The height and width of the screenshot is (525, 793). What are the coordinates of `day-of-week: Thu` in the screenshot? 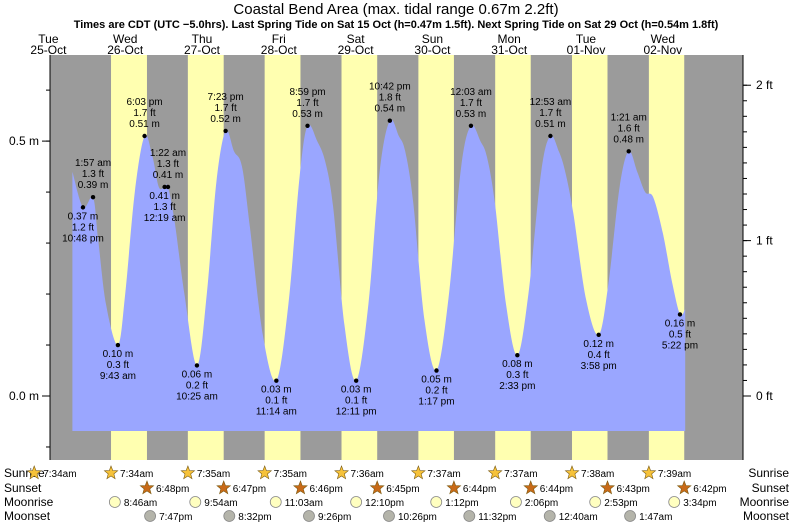 It's located at (202, 39).